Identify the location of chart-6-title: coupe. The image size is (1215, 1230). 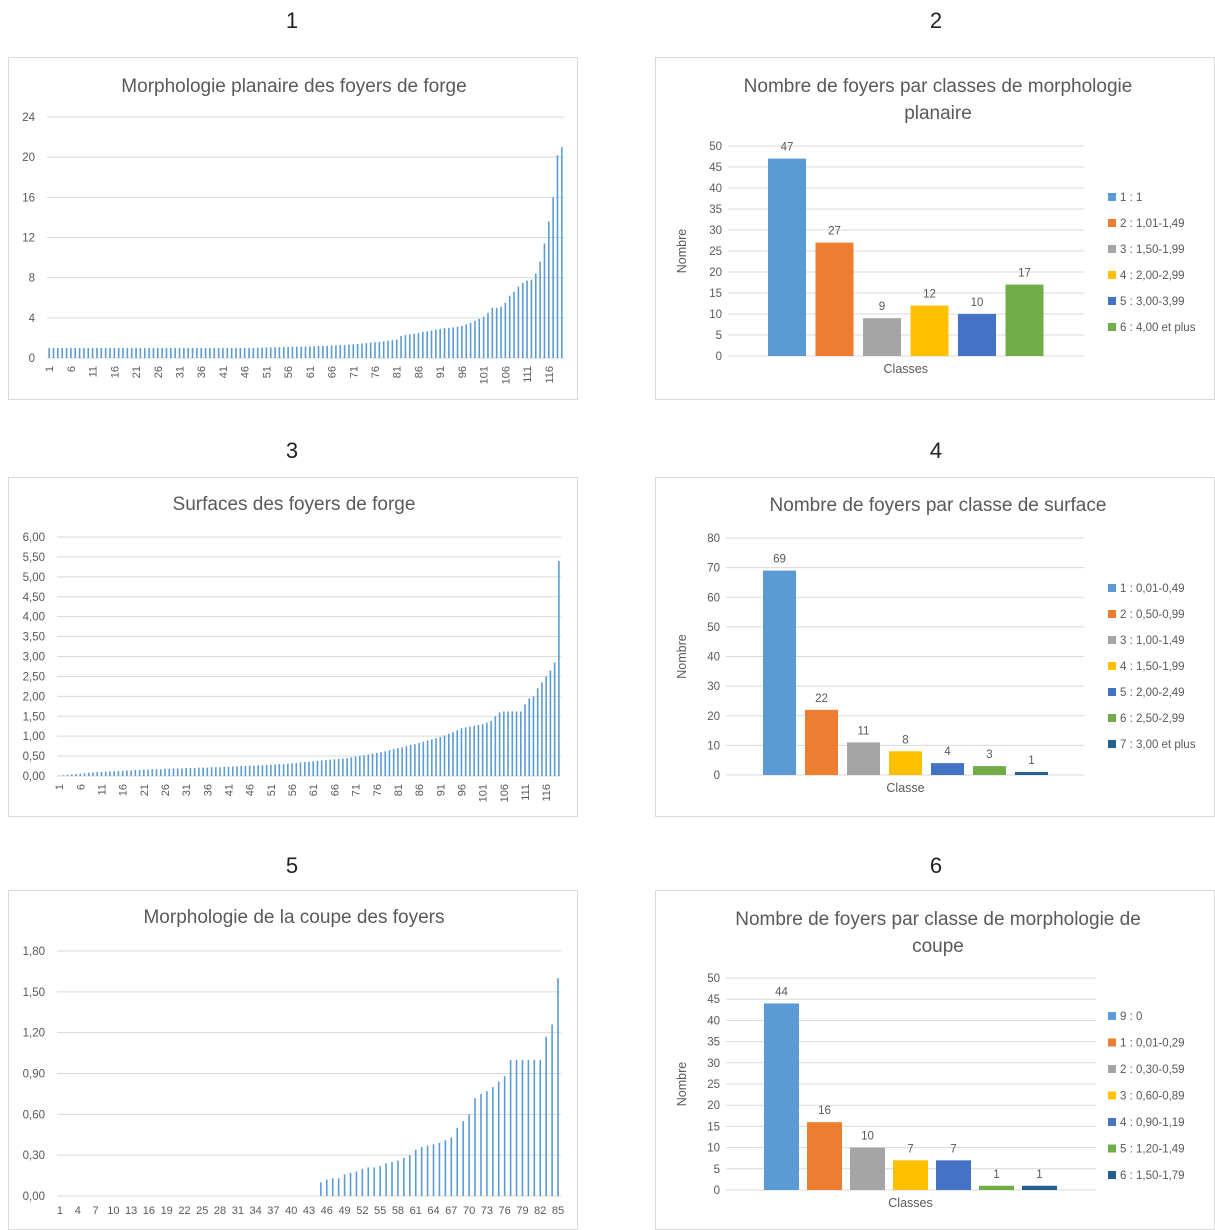
(938, 946).